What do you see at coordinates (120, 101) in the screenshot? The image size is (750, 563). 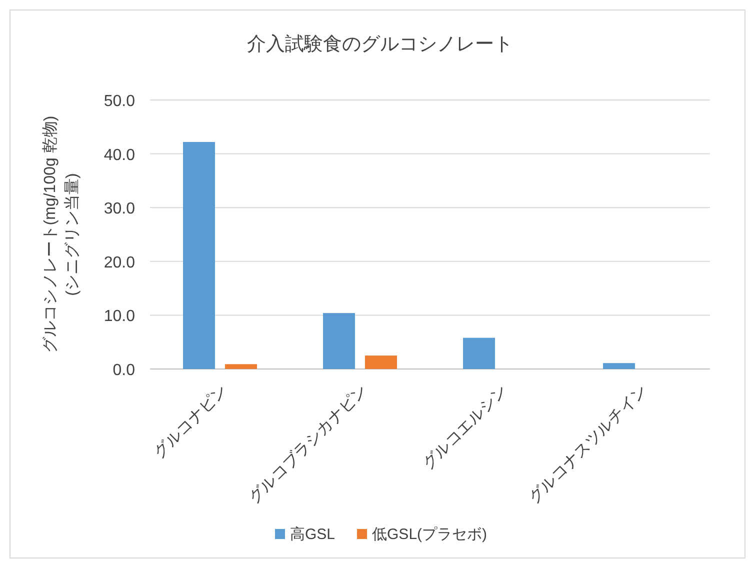 I see `y-tick-label: 50.0` at bounding box center [120, 101].